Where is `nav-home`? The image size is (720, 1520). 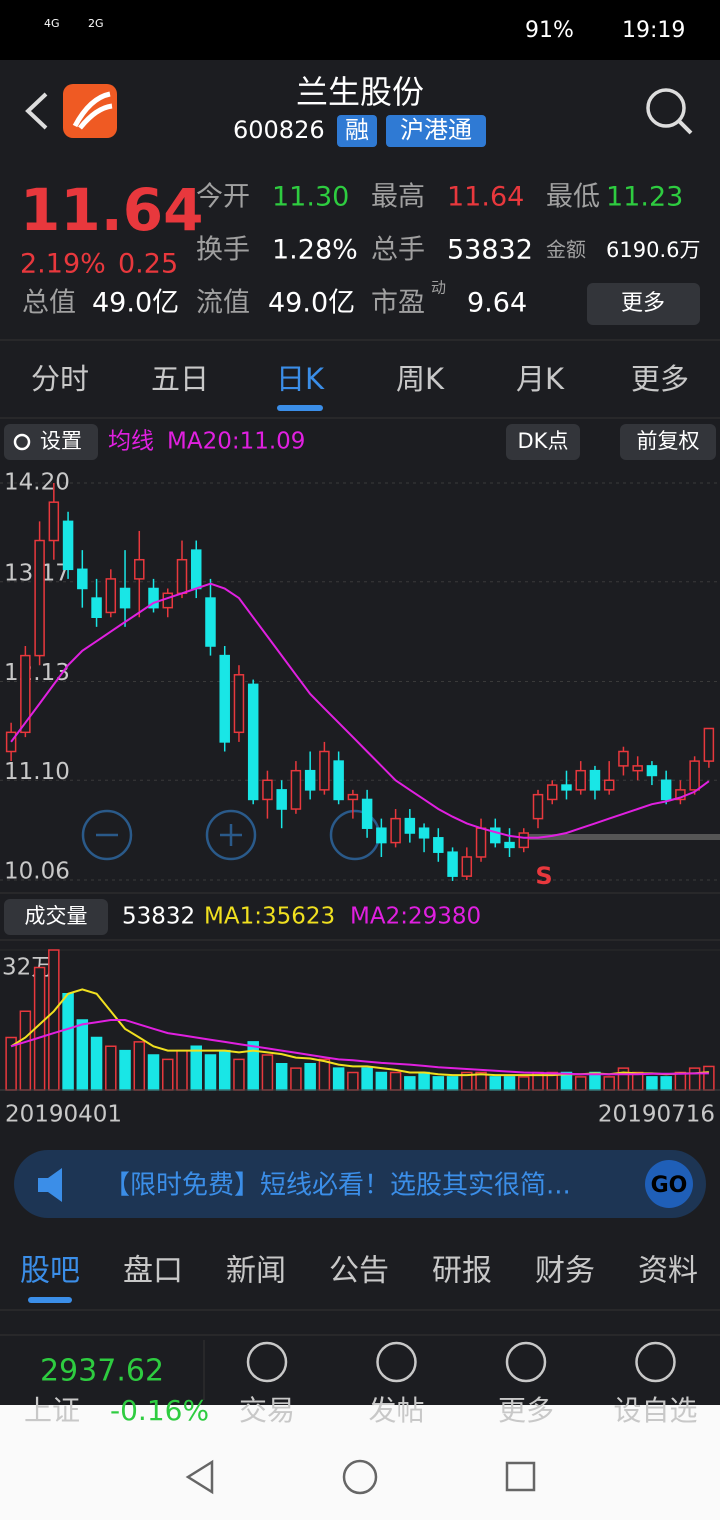
nav-home is located at coordinates (360, 1477).